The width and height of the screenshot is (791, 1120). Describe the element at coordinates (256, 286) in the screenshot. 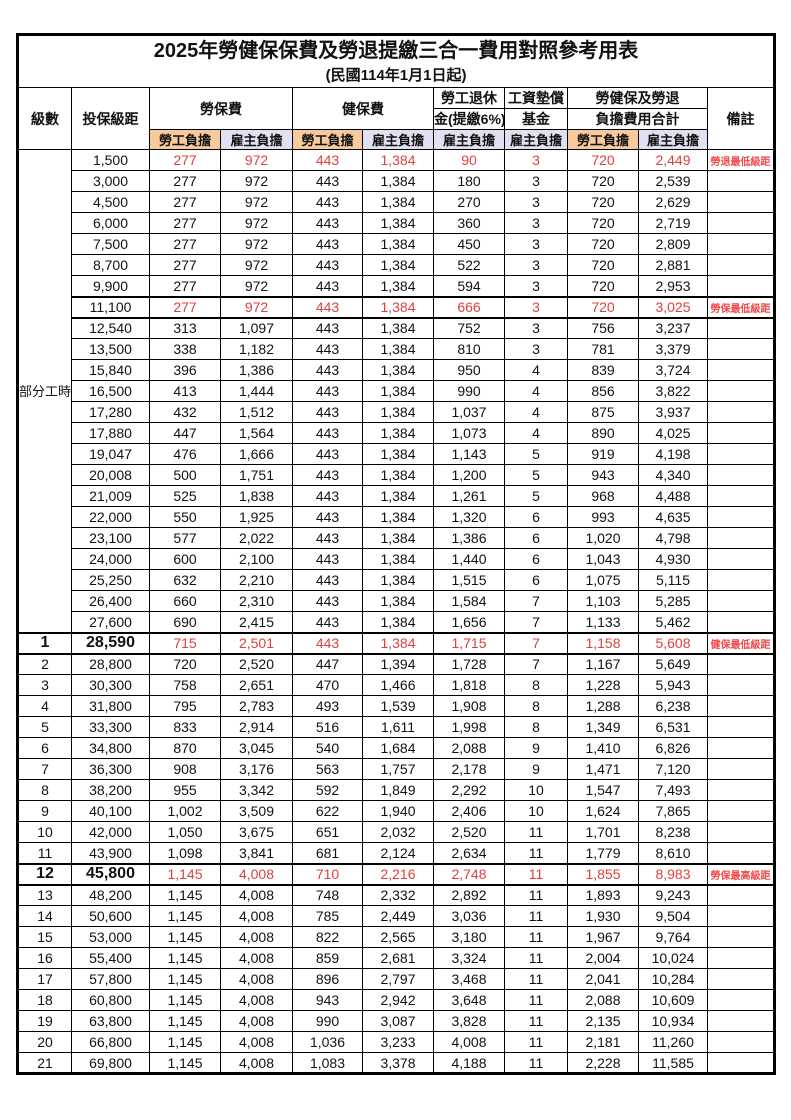

I see `labor-employer-cell: 972` at that location.